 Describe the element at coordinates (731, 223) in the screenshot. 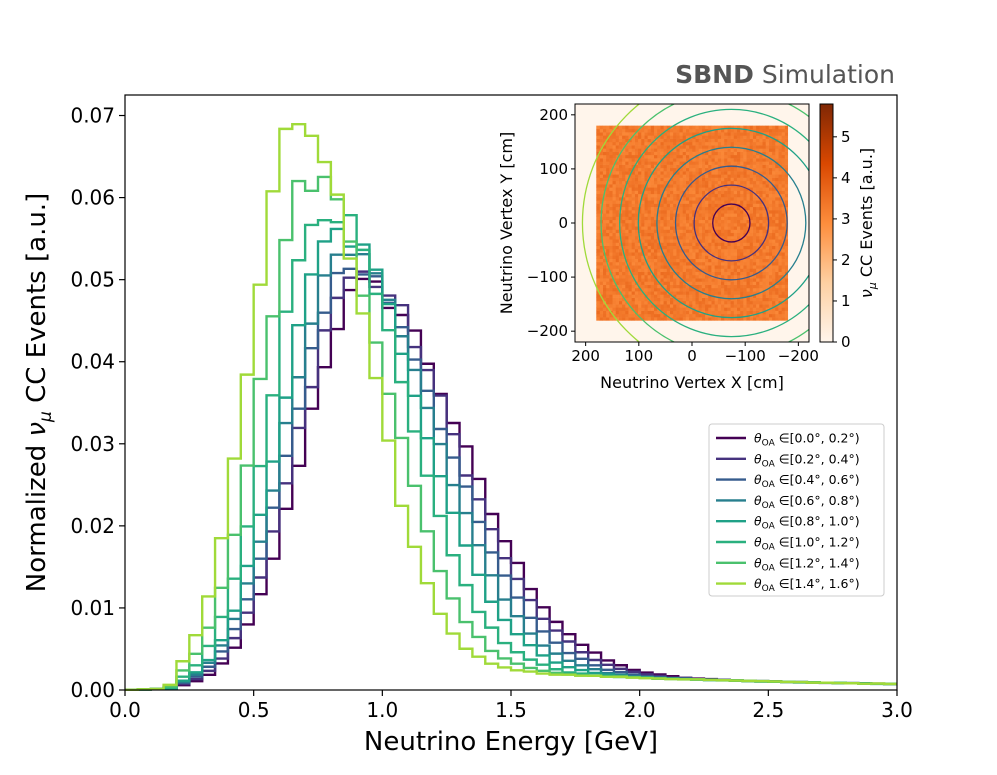

I see `angle-contour` at that location.